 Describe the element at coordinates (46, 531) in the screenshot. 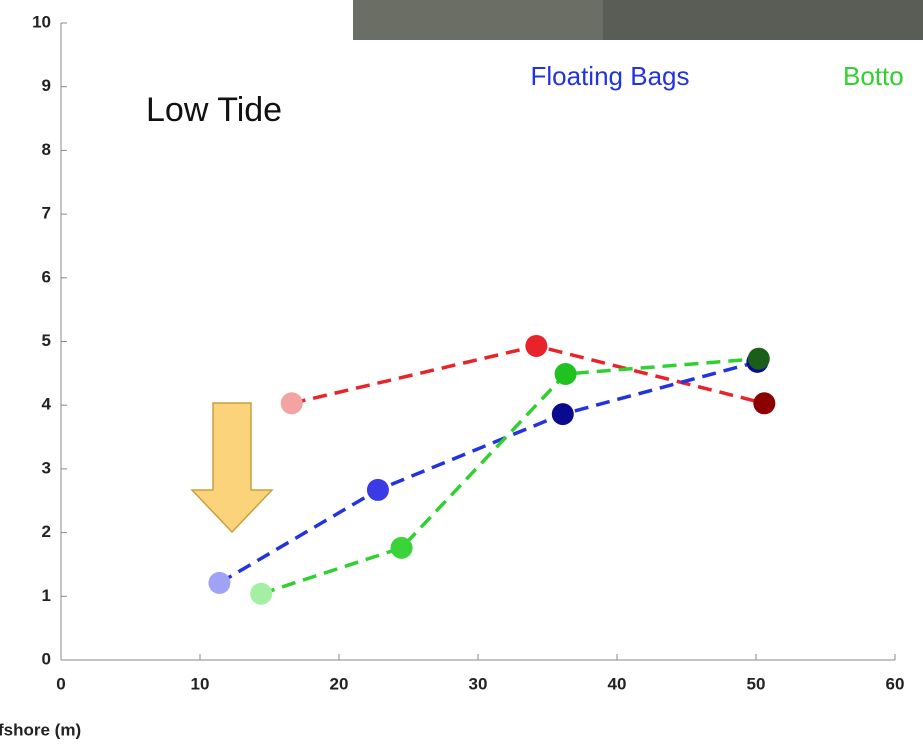

I see `y-tick-label: 2` at that location.